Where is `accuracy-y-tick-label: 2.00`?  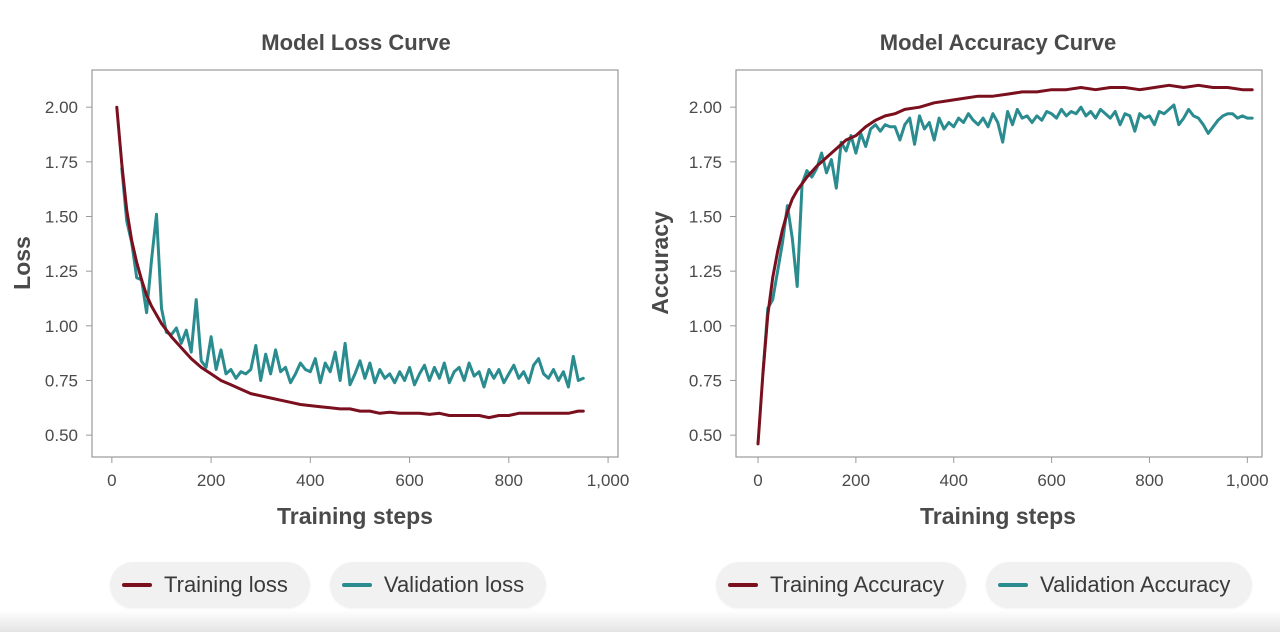 accuracy-y-tick-label: 2.00 is located at coordinates (705, 107).